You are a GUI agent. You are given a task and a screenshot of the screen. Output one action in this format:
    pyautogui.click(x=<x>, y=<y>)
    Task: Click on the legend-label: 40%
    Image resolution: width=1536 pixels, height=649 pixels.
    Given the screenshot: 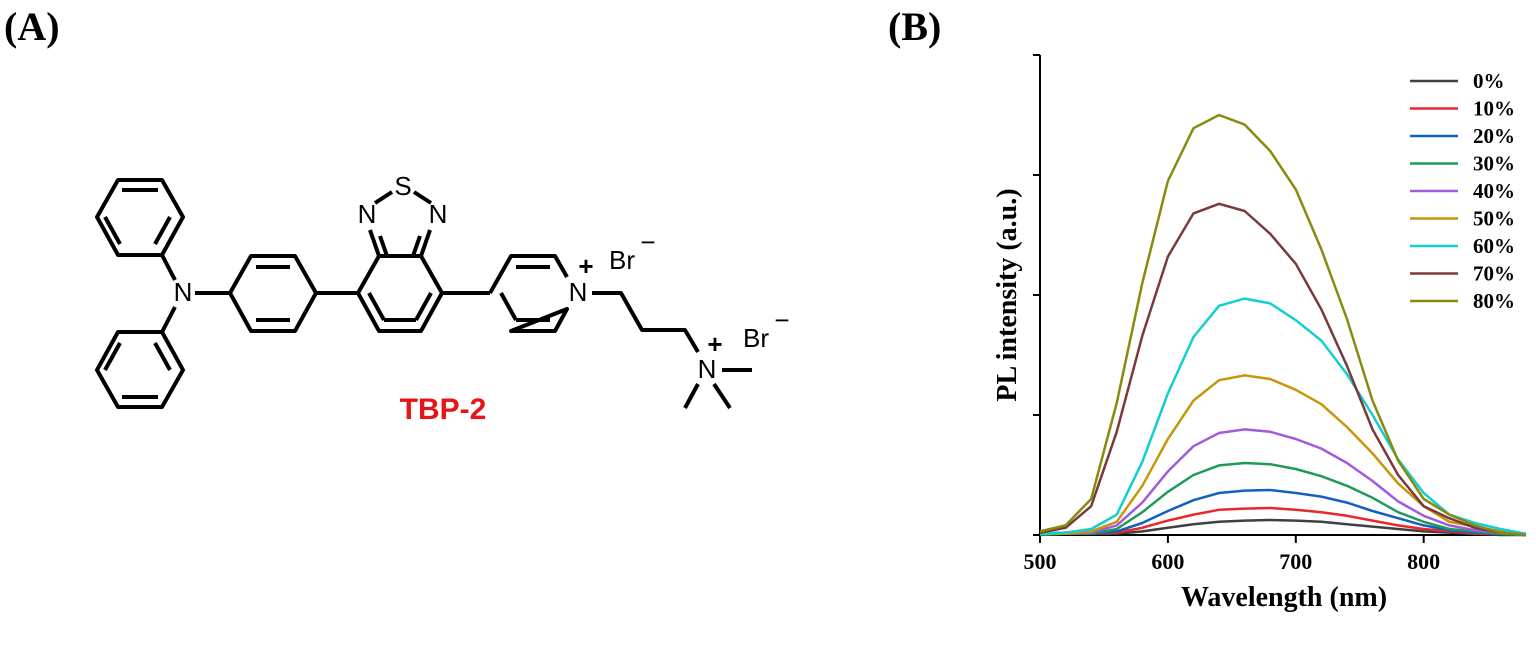 What is the action you would take?
    pyautogui.click(x=1494, y=191)
    